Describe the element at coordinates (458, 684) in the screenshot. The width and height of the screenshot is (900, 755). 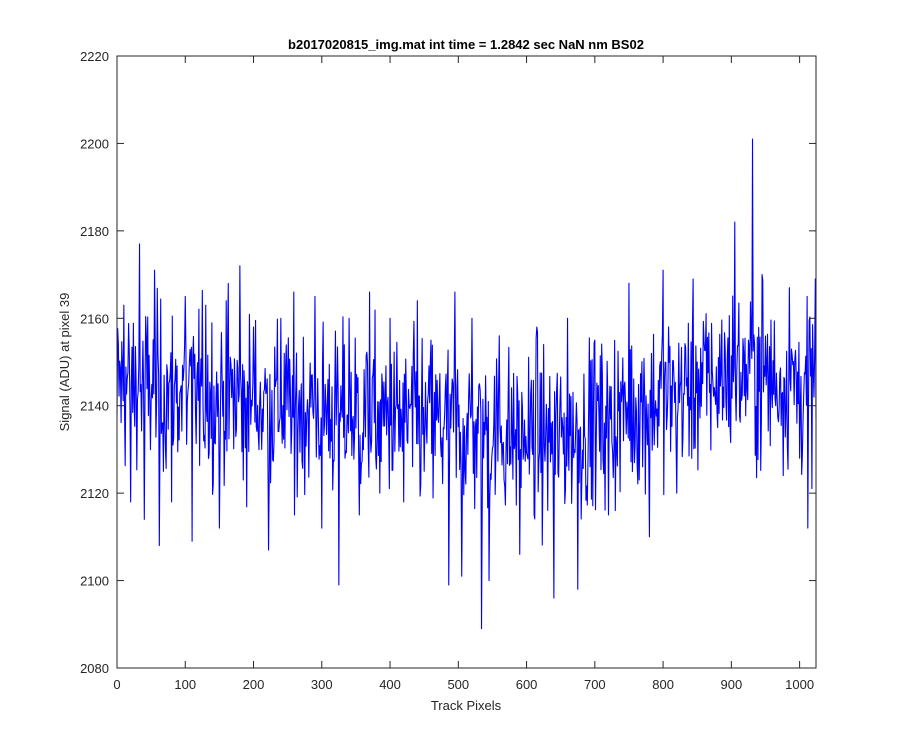
I see `x-tick-label: 500` at that location.